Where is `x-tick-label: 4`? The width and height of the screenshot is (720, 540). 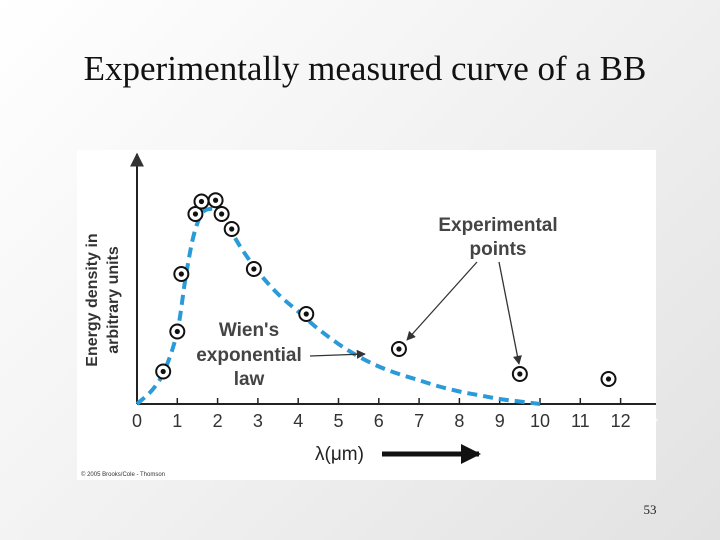 x-tick-label: 4 is located at coordinates (298, 421).